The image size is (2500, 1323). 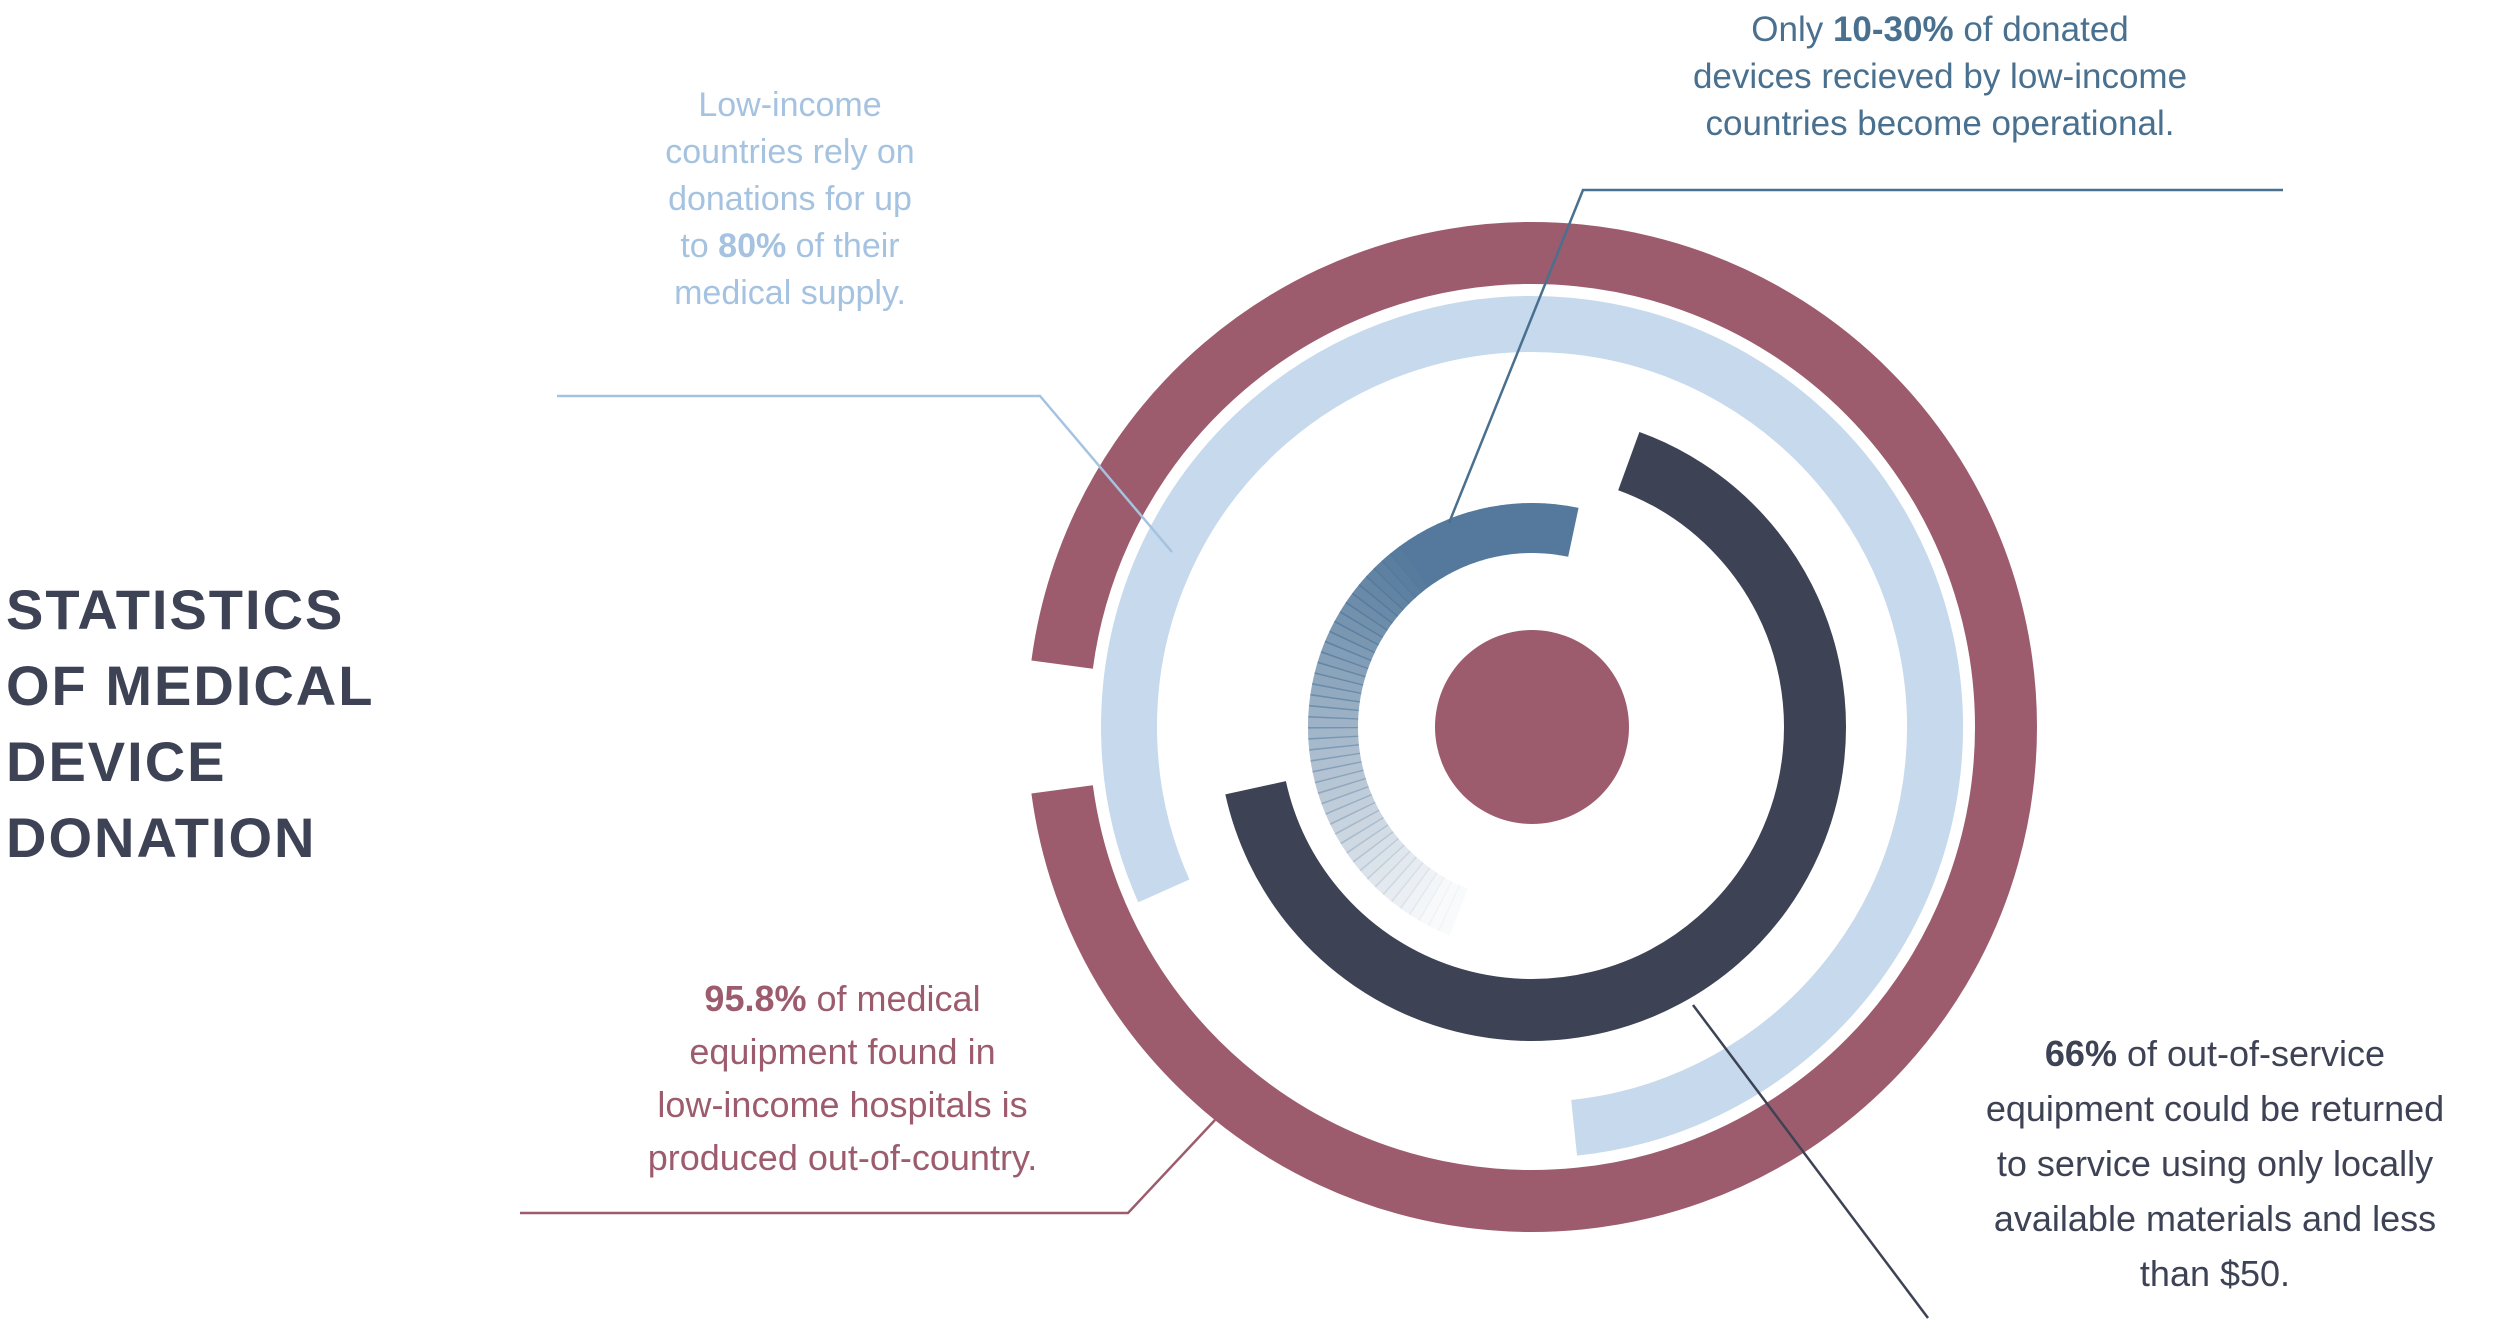 I want to click on connector-donation-reliance, so click(x=865, y=473).